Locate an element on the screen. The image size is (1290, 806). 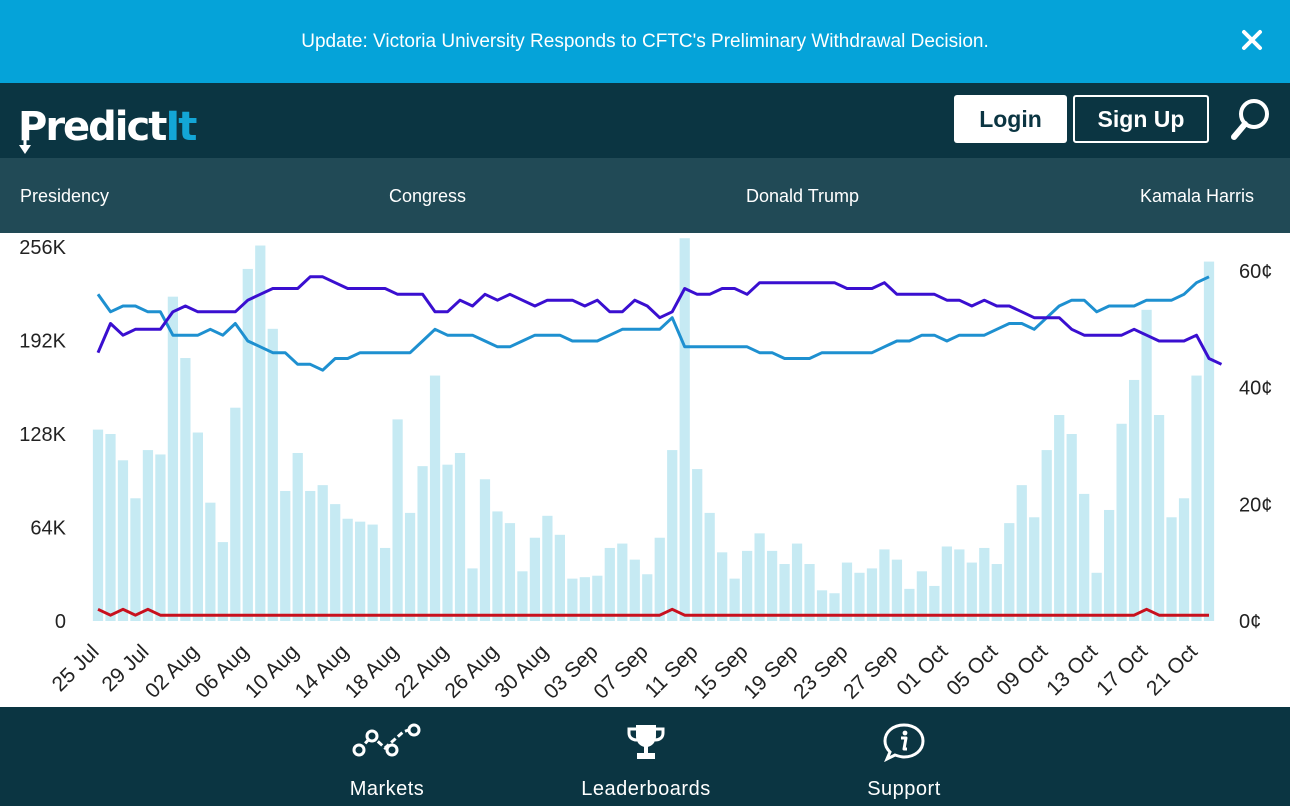
logo-arrow-icon is located at coordinates (25, 139).